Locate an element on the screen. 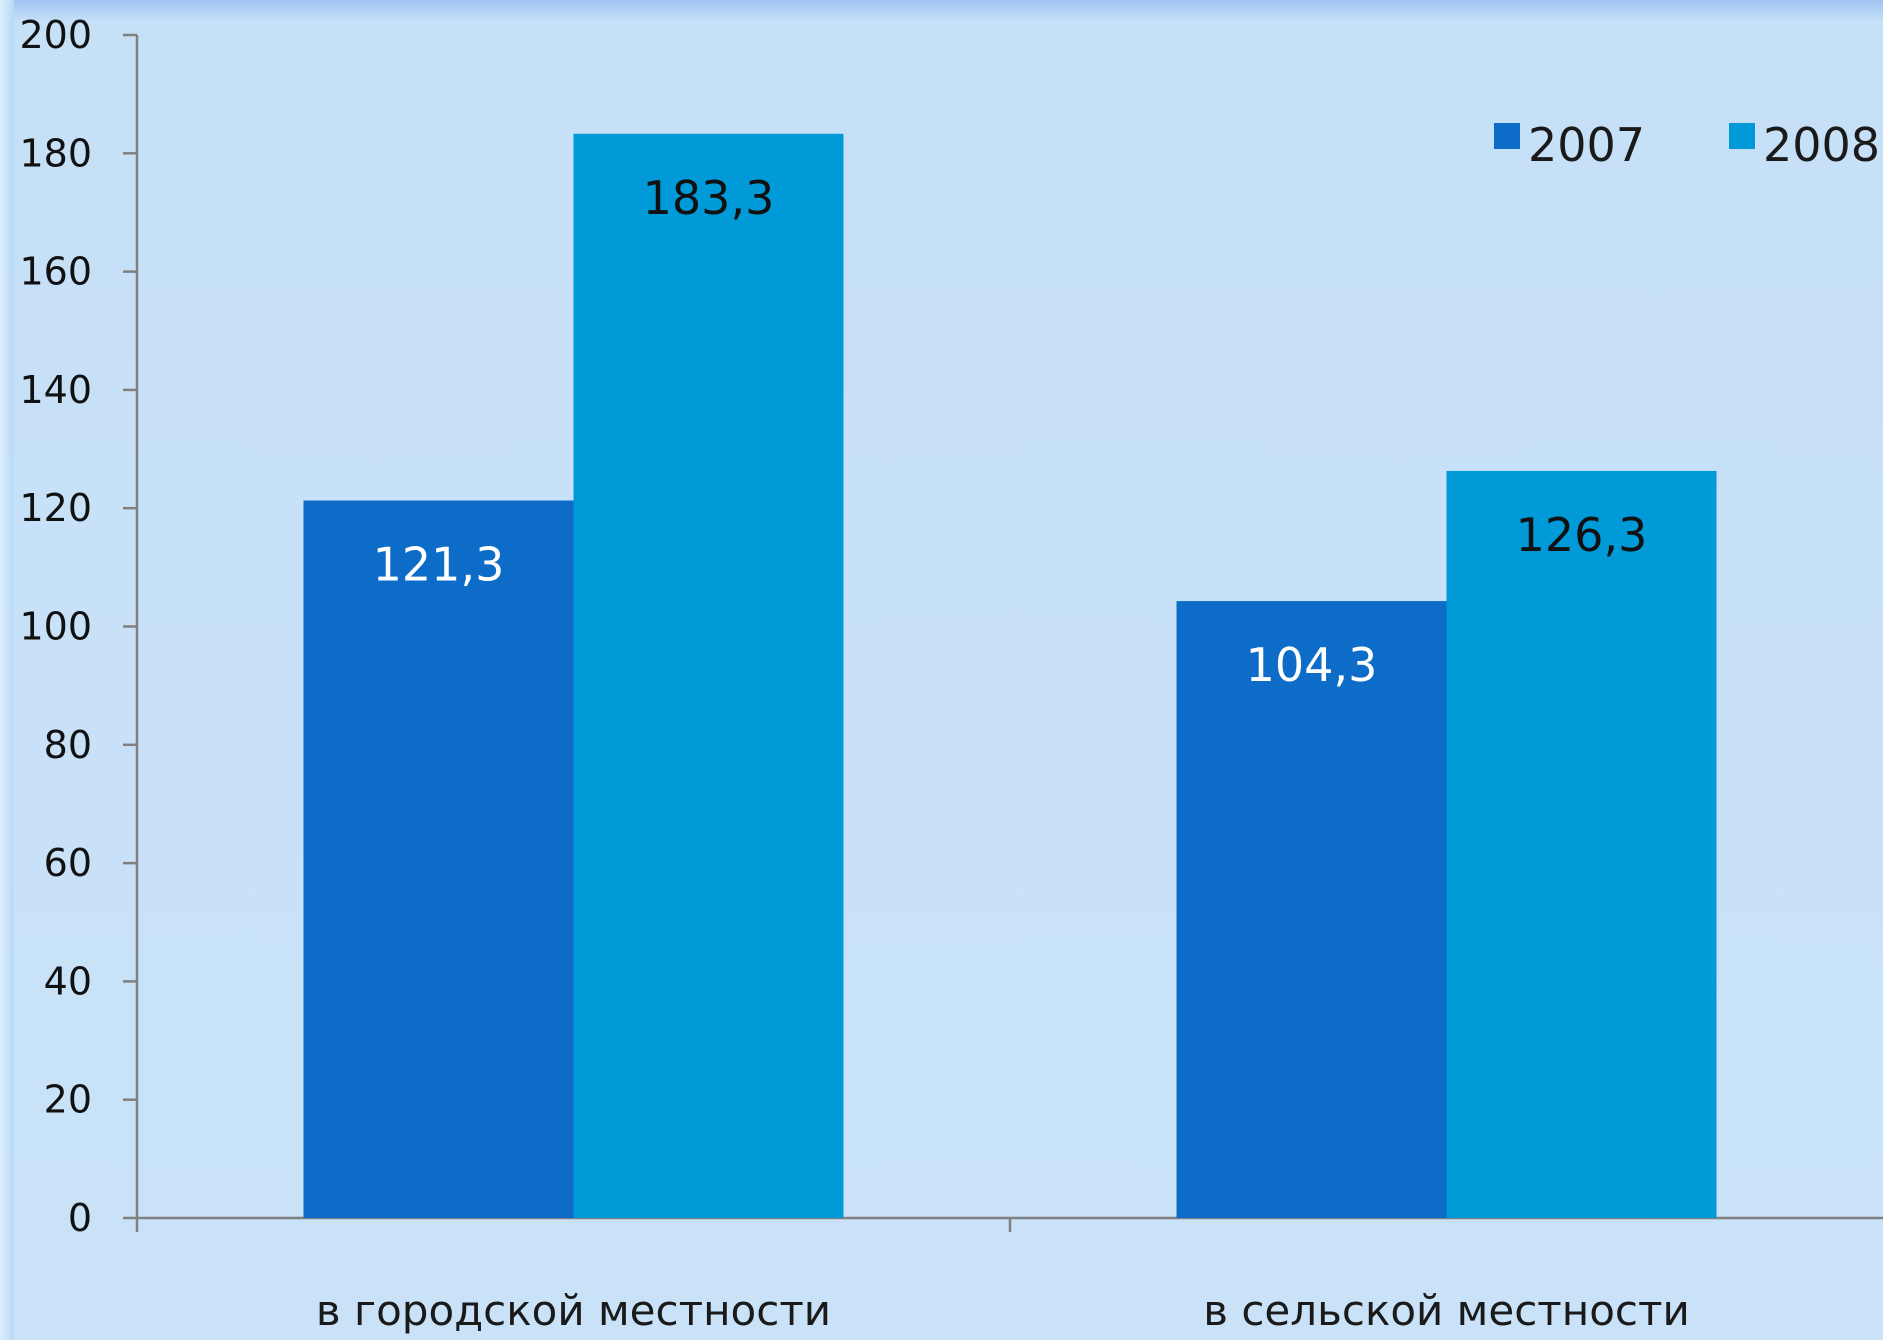 The image size is (1883, 1340). bar-value-label: 104,3 is located at coordinates (1312, 665).